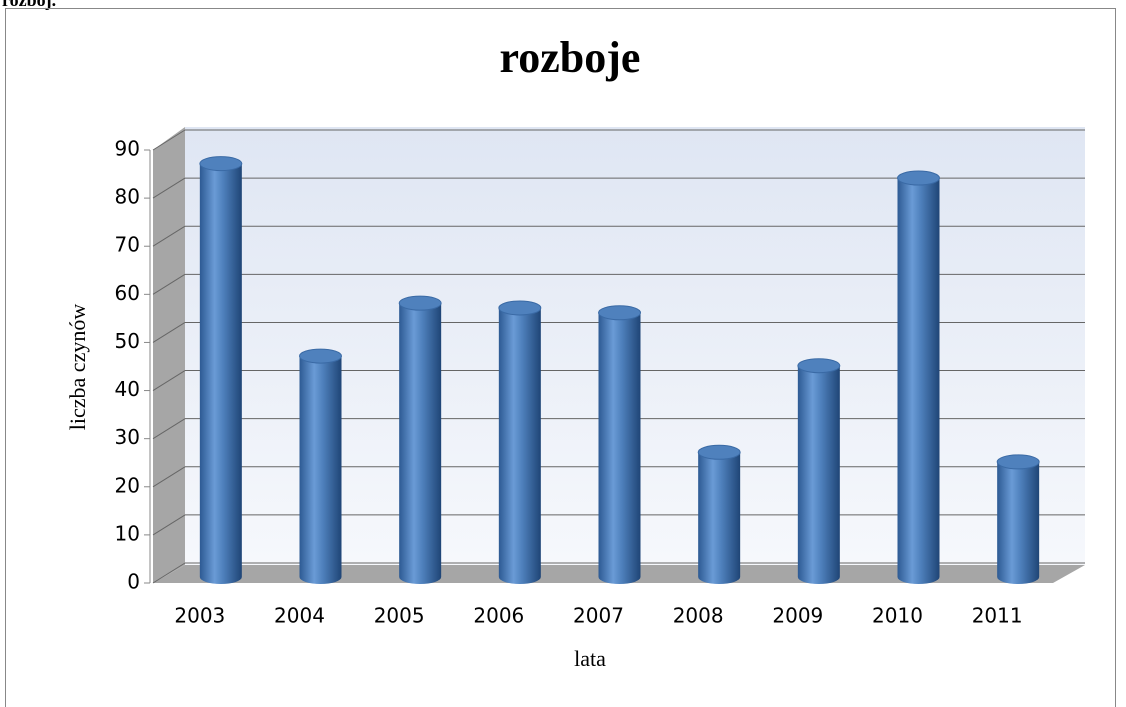 This screenshot has height=707, width=1126. Describe the element at coordinates (997, 616) in the screenshot. I see `x-tick-label: 2011` at that location.